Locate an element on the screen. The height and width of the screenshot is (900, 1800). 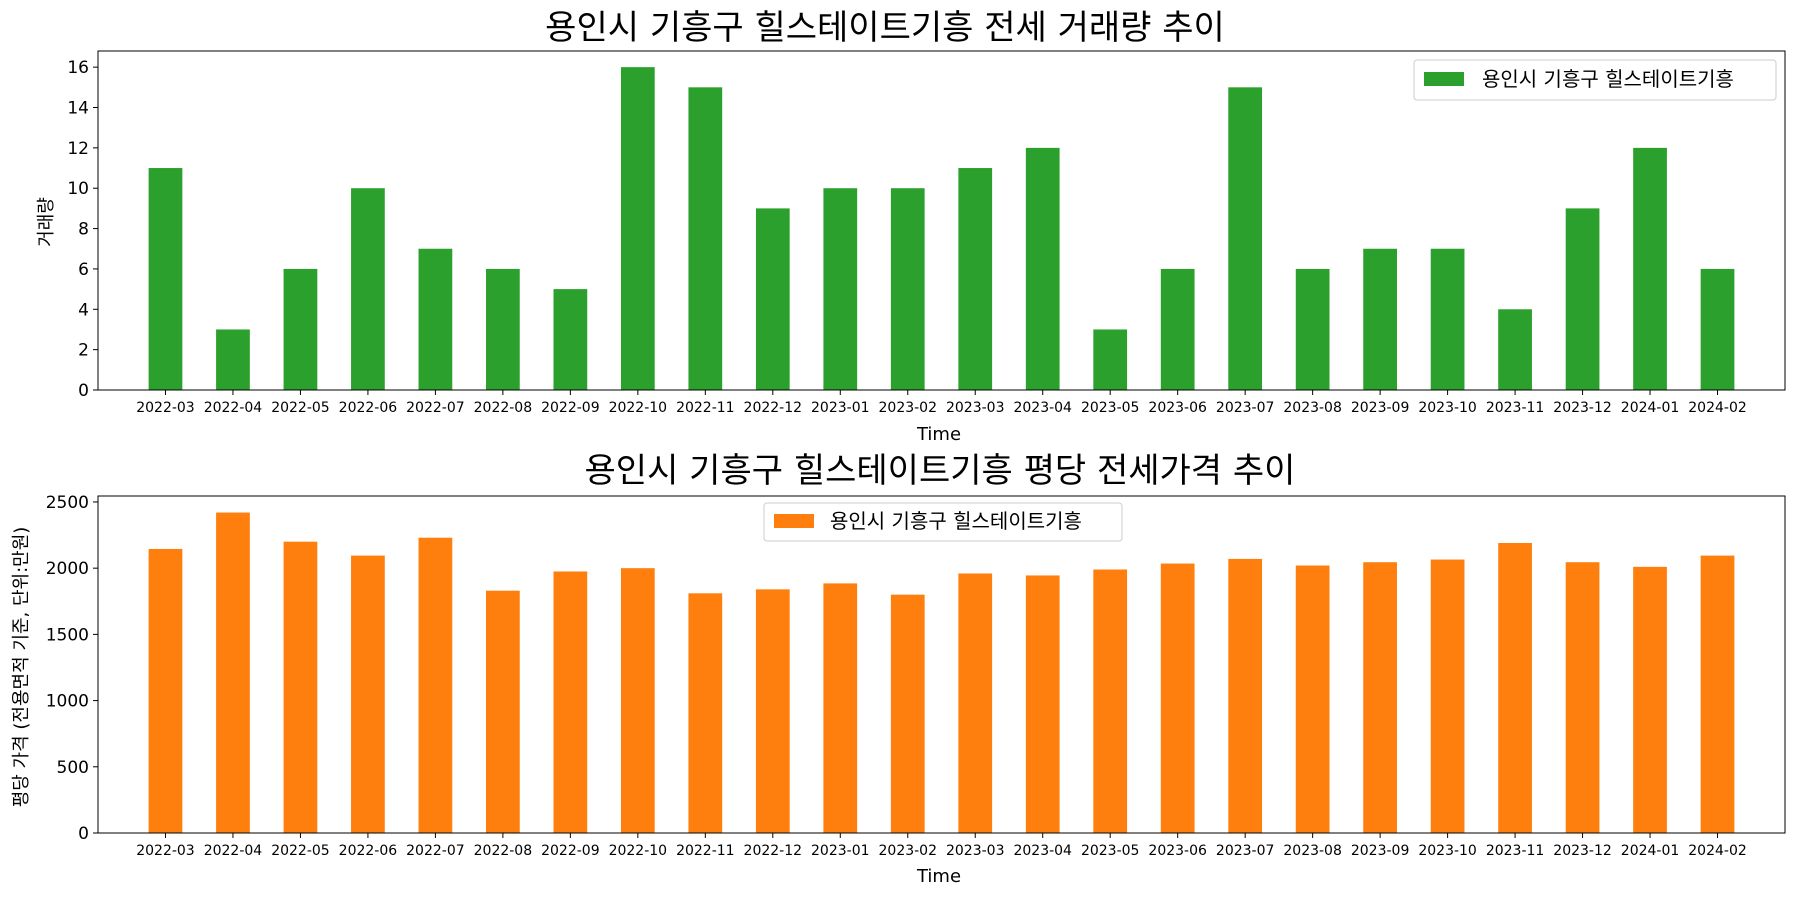
y-tick-label: 2 is located at coordinates (83, 351).